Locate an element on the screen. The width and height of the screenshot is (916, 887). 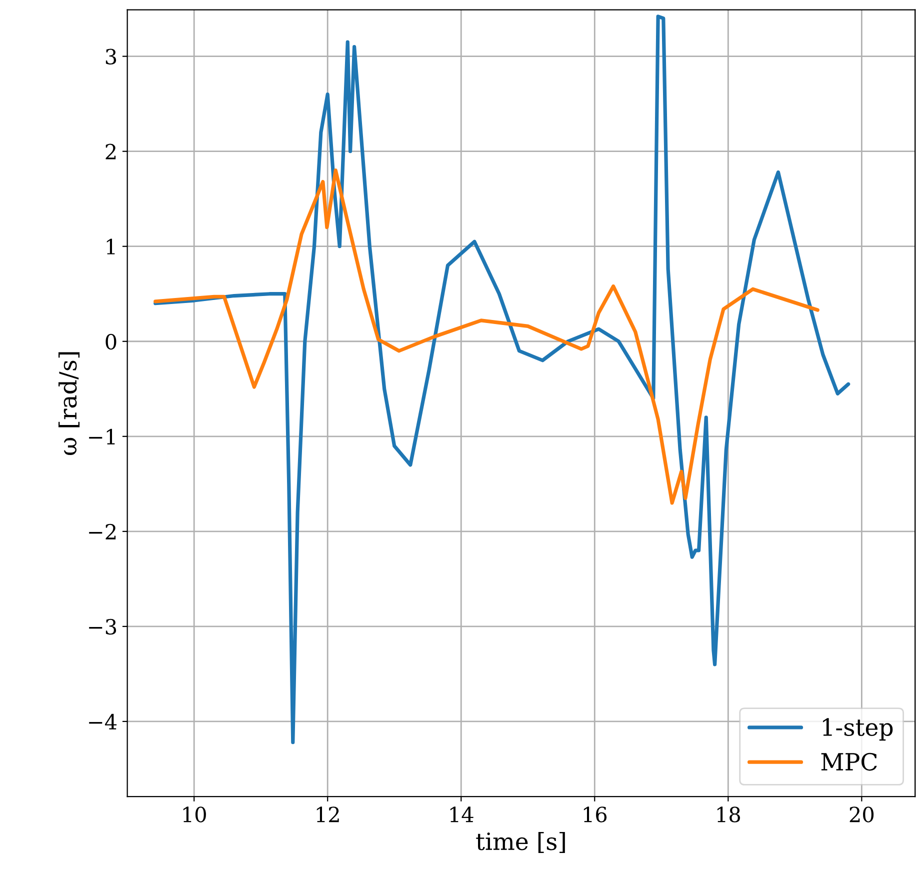
y-tick-label: −3 is located at coordinates (102, 626).